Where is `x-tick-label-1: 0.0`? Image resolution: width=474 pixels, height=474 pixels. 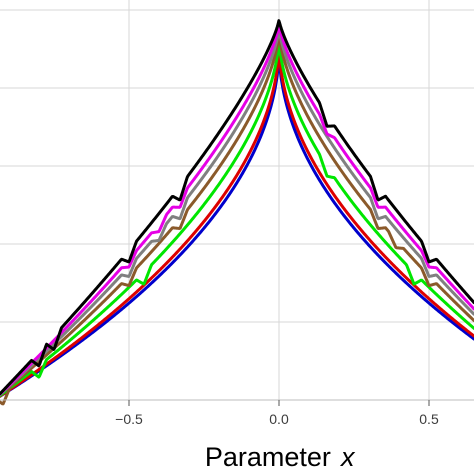
x-tick-label-1: 0.0 is located at coordinates (279, 419).